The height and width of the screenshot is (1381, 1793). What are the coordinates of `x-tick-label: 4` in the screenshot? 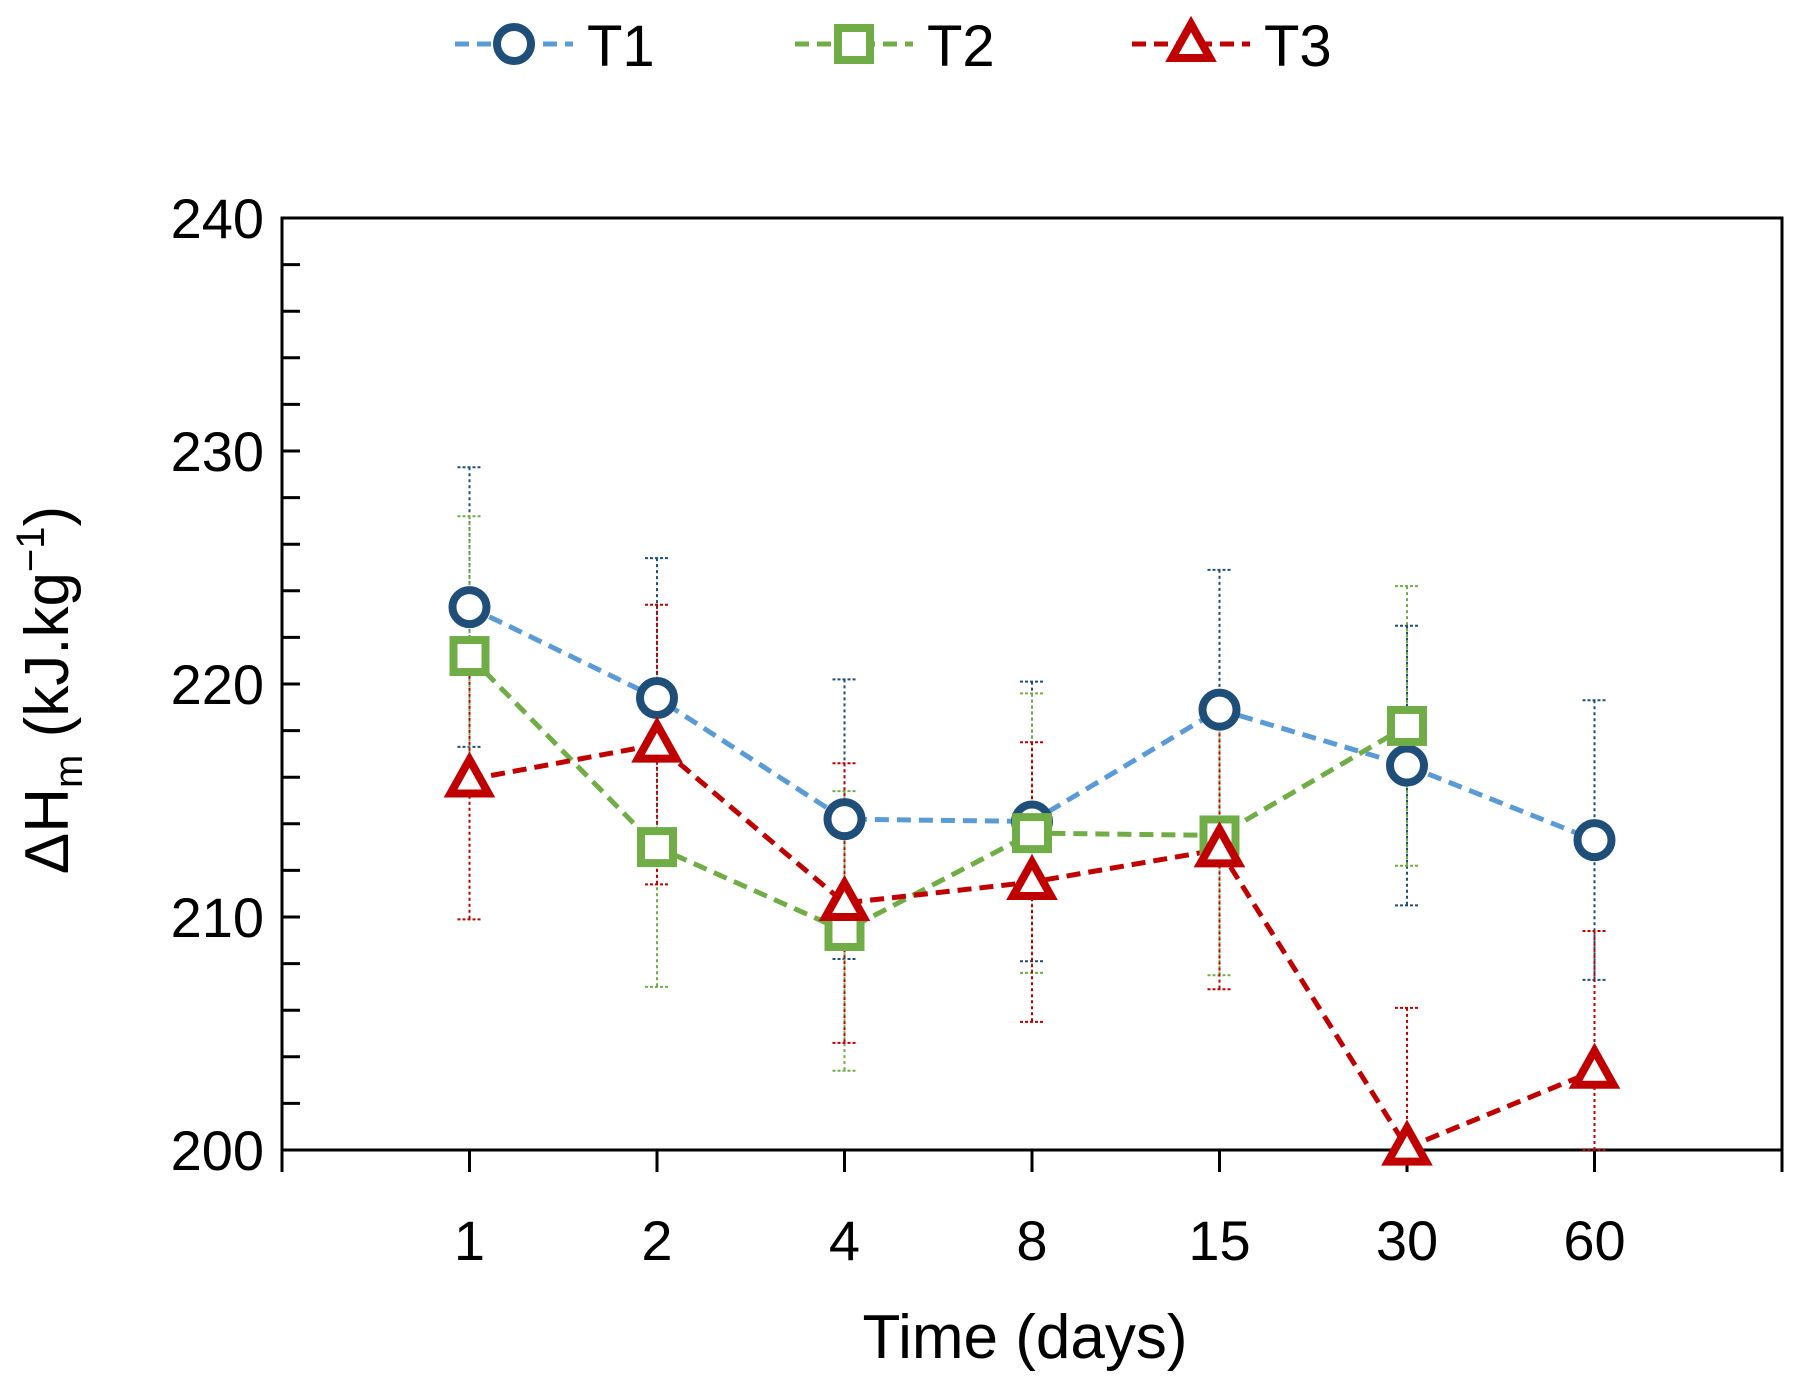 It's located at (844, 1240).